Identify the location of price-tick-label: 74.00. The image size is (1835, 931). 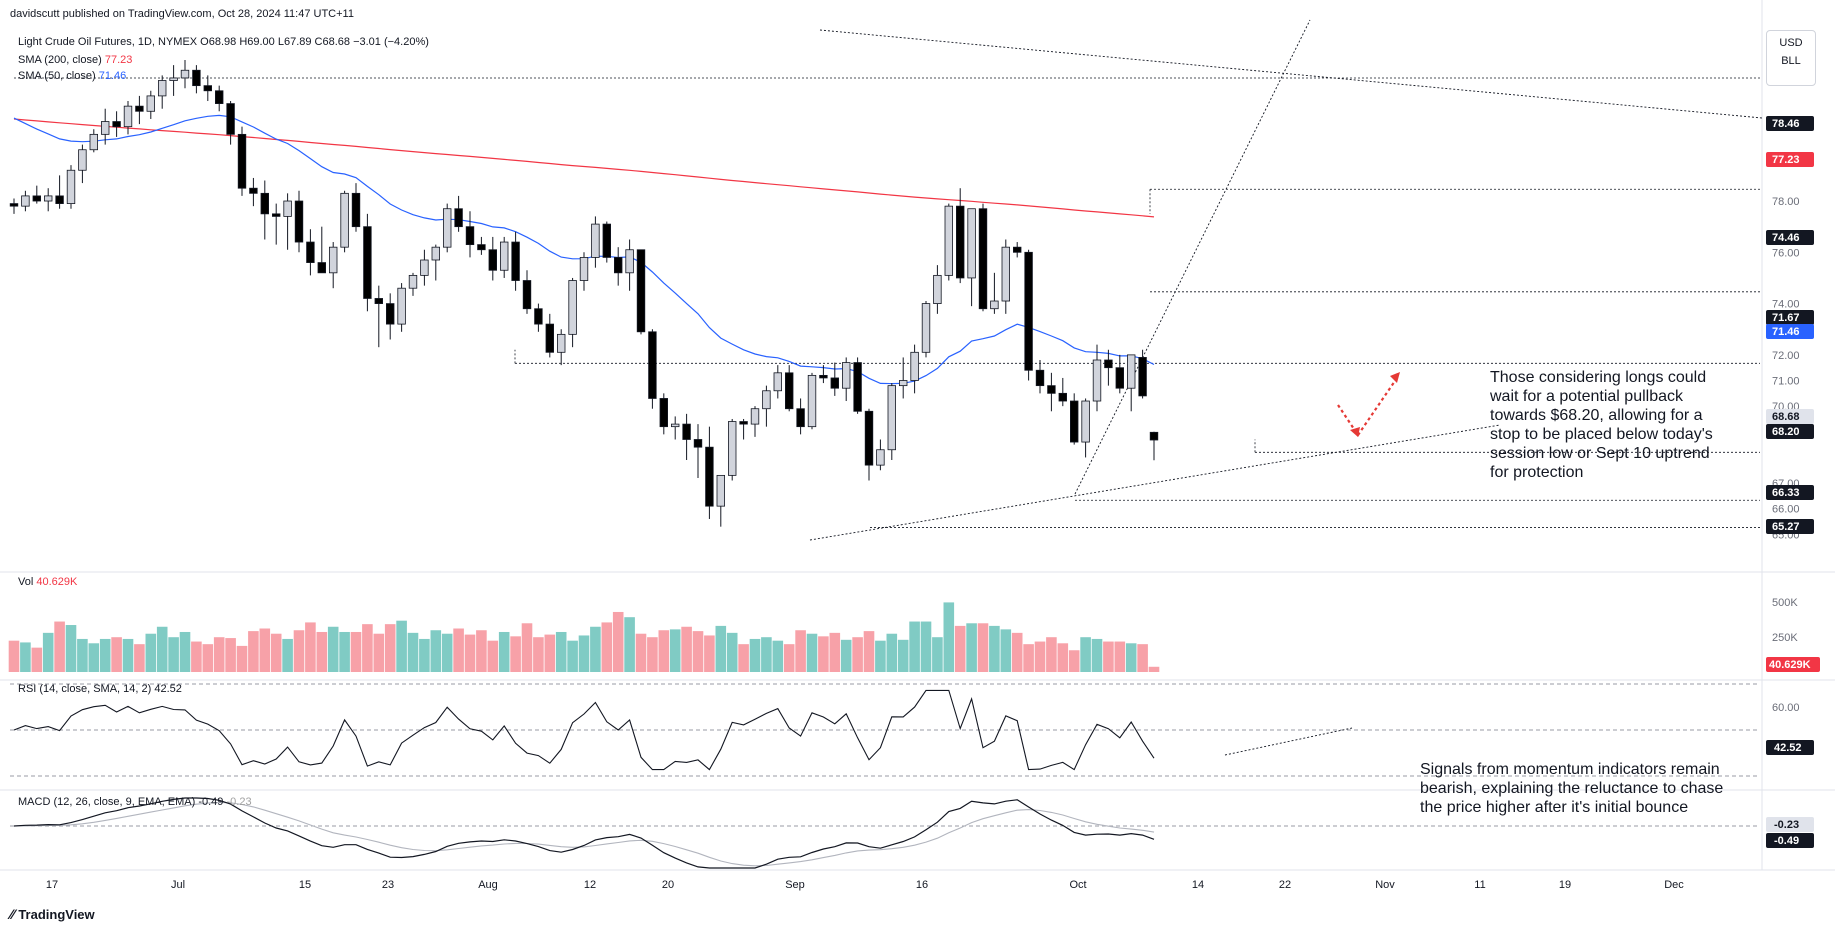
(1786, 305).